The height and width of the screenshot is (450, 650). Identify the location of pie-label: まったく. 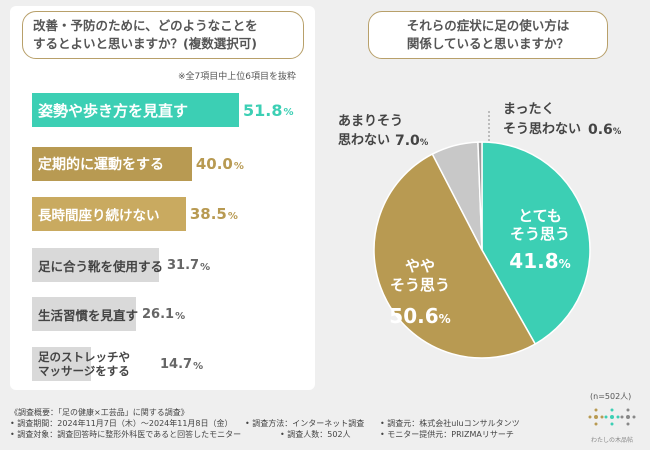
(528, 109).